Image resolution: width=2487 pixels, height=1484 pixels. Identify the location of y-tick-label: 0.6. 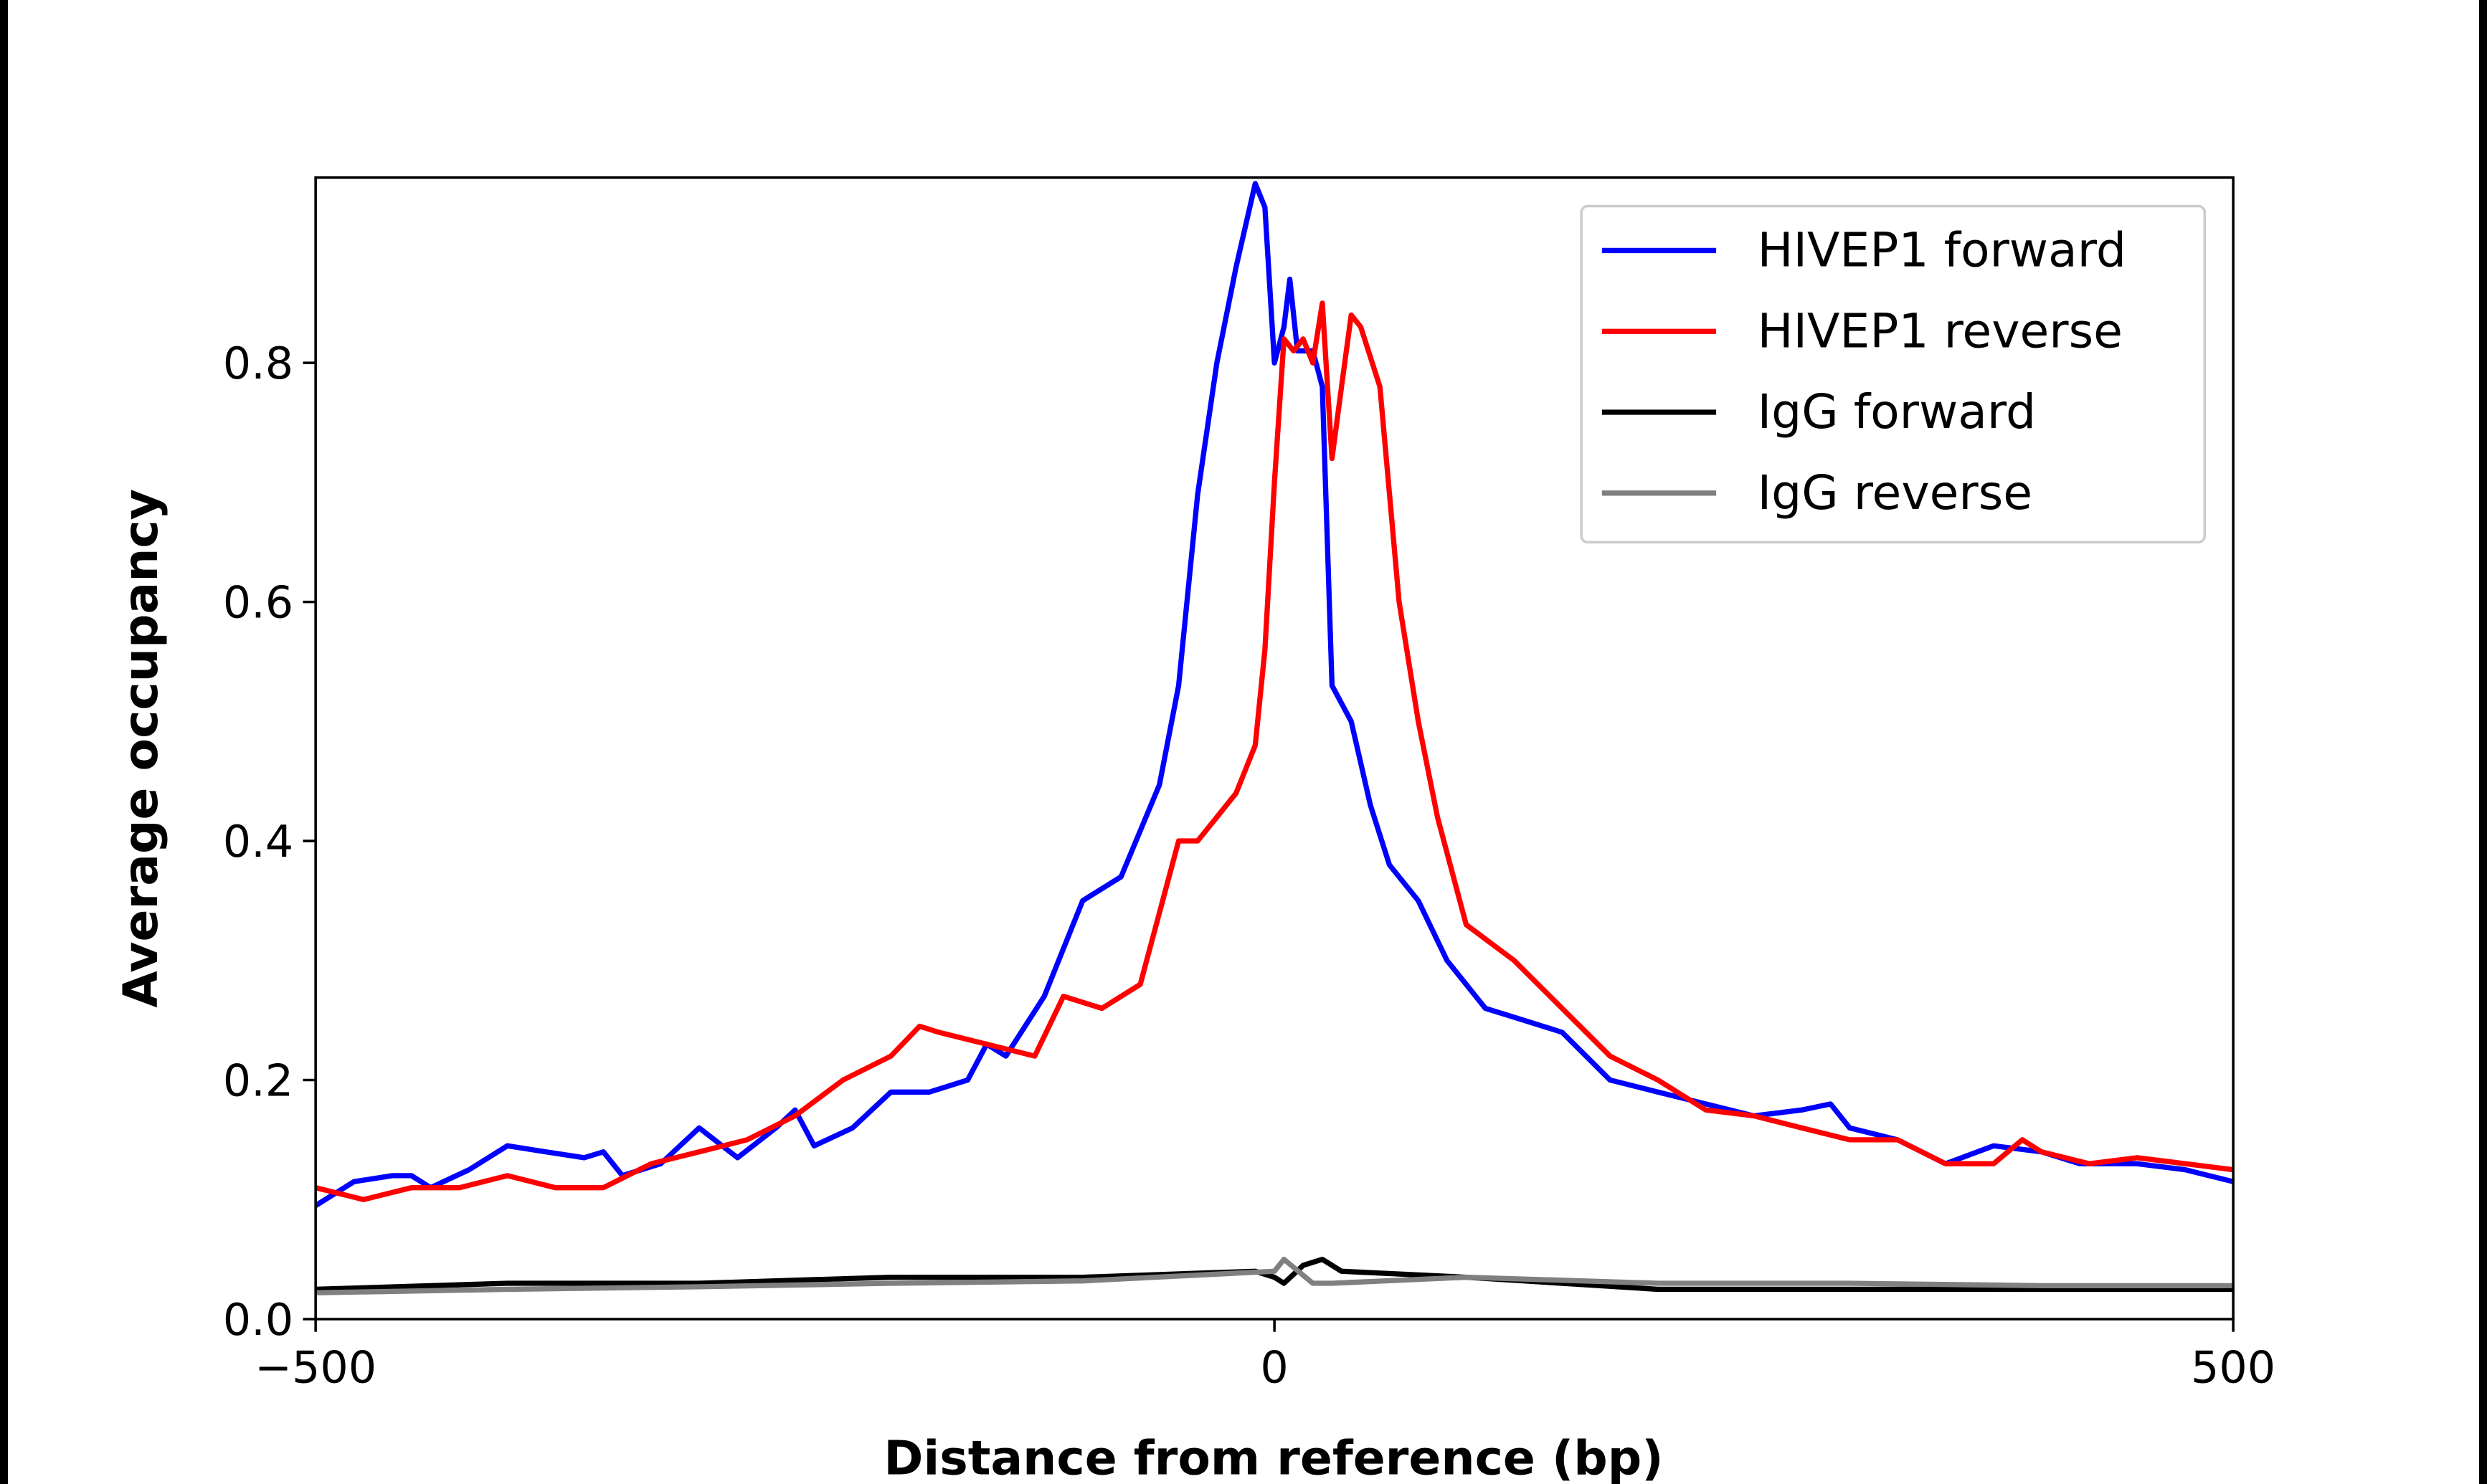
(258, 603).